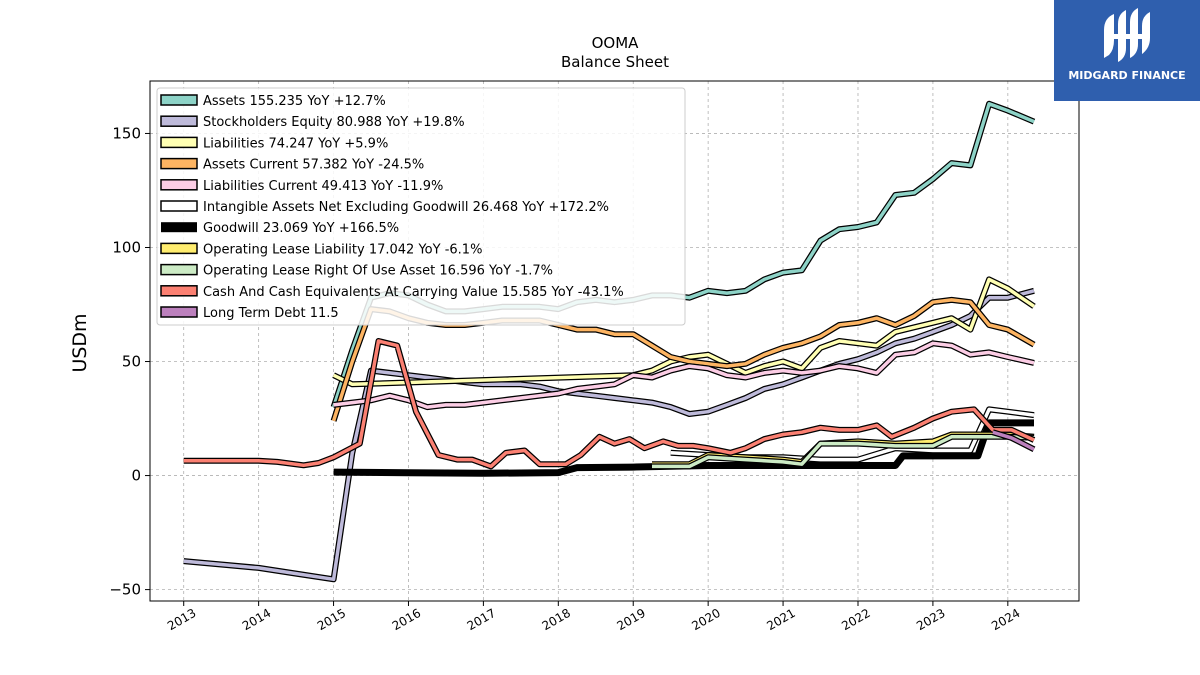 This screenshot has height=675, width=1200. What do you see at coordinates (615, 62) in the screenshot?
I see `chart-subtitle: Balance Sheet` at bounding box center [615, 62].